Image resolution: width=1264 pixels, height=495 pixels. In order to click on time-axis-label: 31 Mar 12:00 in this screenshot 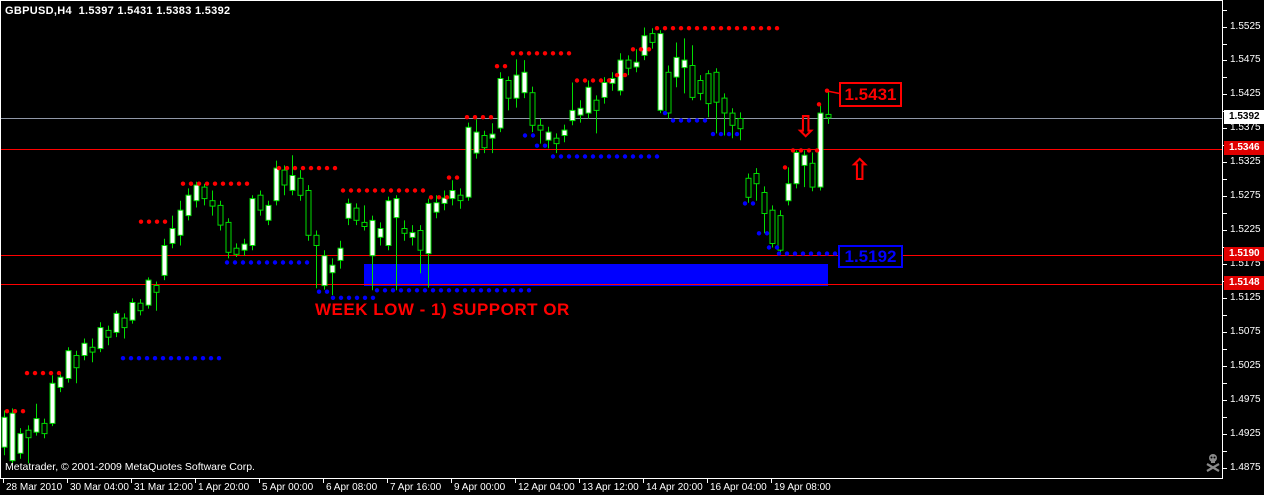, I will do `click(163, 487)`.